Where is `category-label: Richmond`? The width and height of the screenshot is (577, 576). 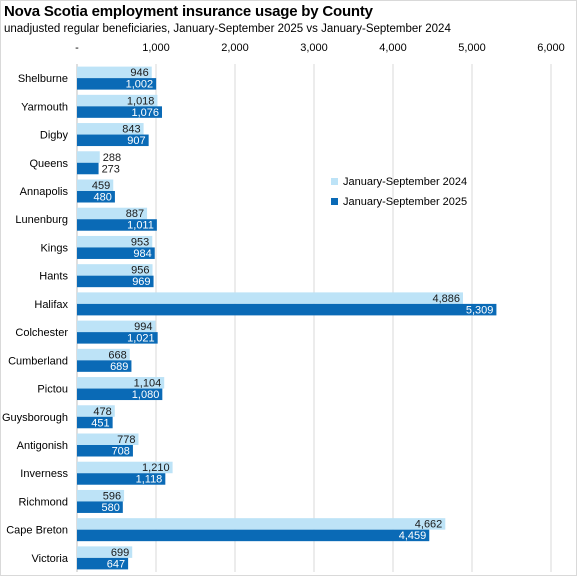
category-label: Richmond is located at coordinates (43, 502).